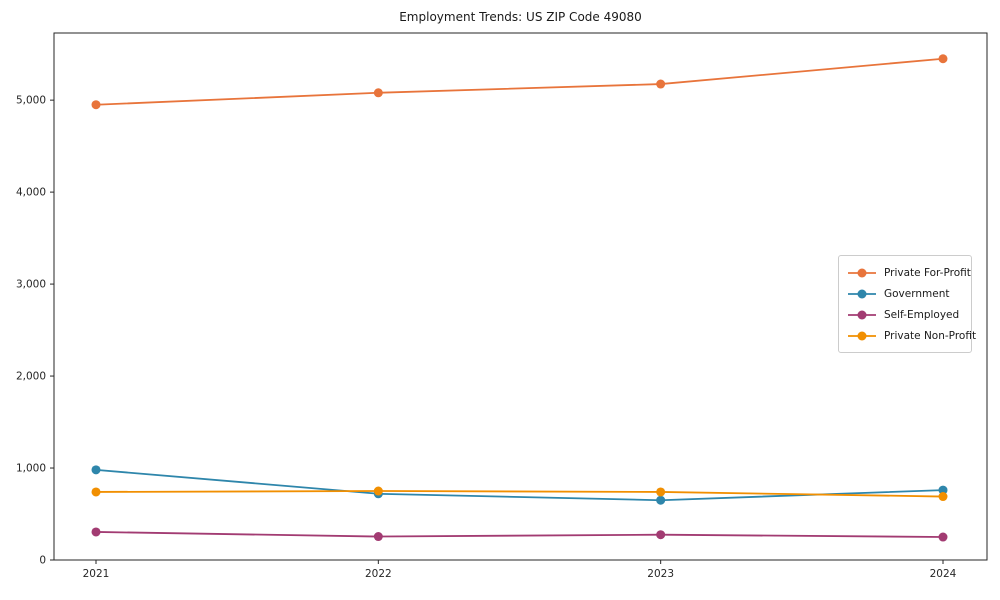  Describe the element at coordinates (927, 272) in the screenshot. I see `legend-label: Private For-Profit` at that location.